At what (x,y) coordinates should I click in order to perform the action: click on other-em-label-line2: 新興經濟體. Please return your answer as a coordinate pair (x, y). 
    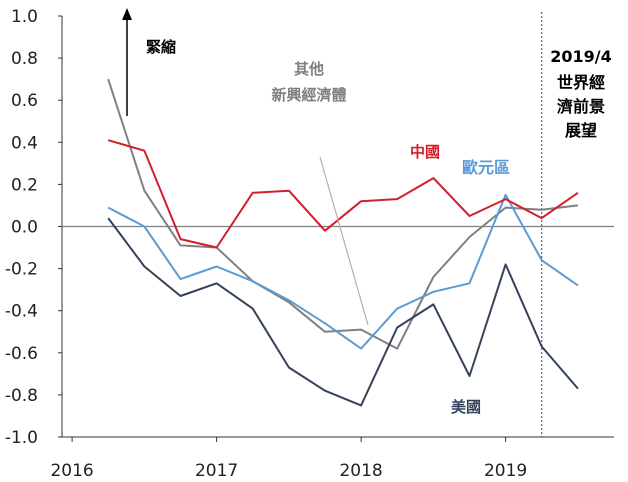
    Looking at the image, I should click on (308, 95).